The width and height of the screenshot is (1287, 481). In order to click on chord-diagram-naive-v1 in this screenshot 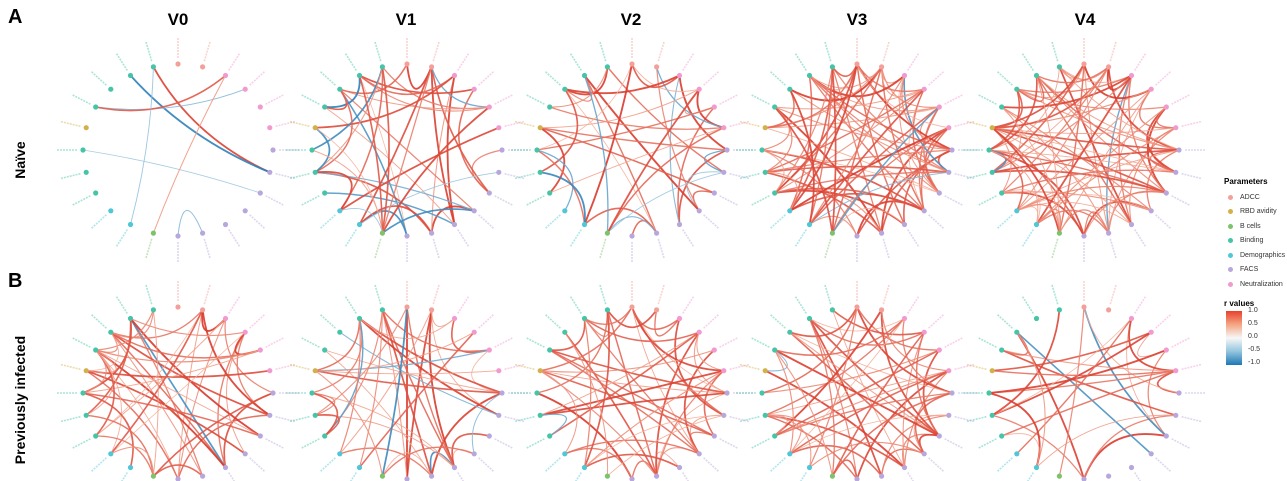, I will do `click(407, 150)`.